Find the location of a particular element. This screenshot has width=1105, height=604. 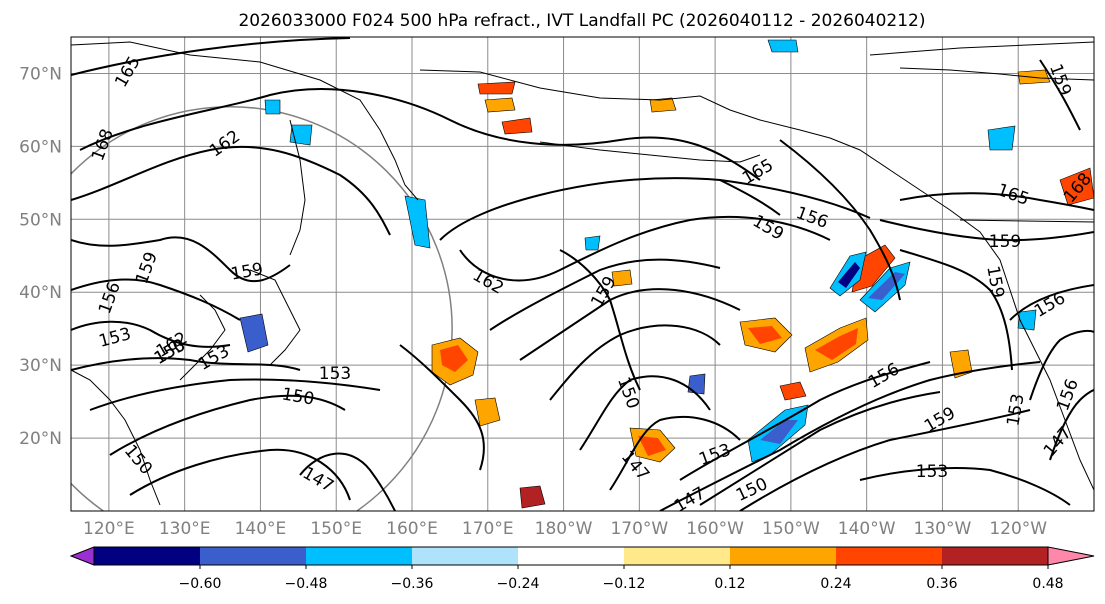

lon-tick-label: 130°E is located at coordinates (185, 529).